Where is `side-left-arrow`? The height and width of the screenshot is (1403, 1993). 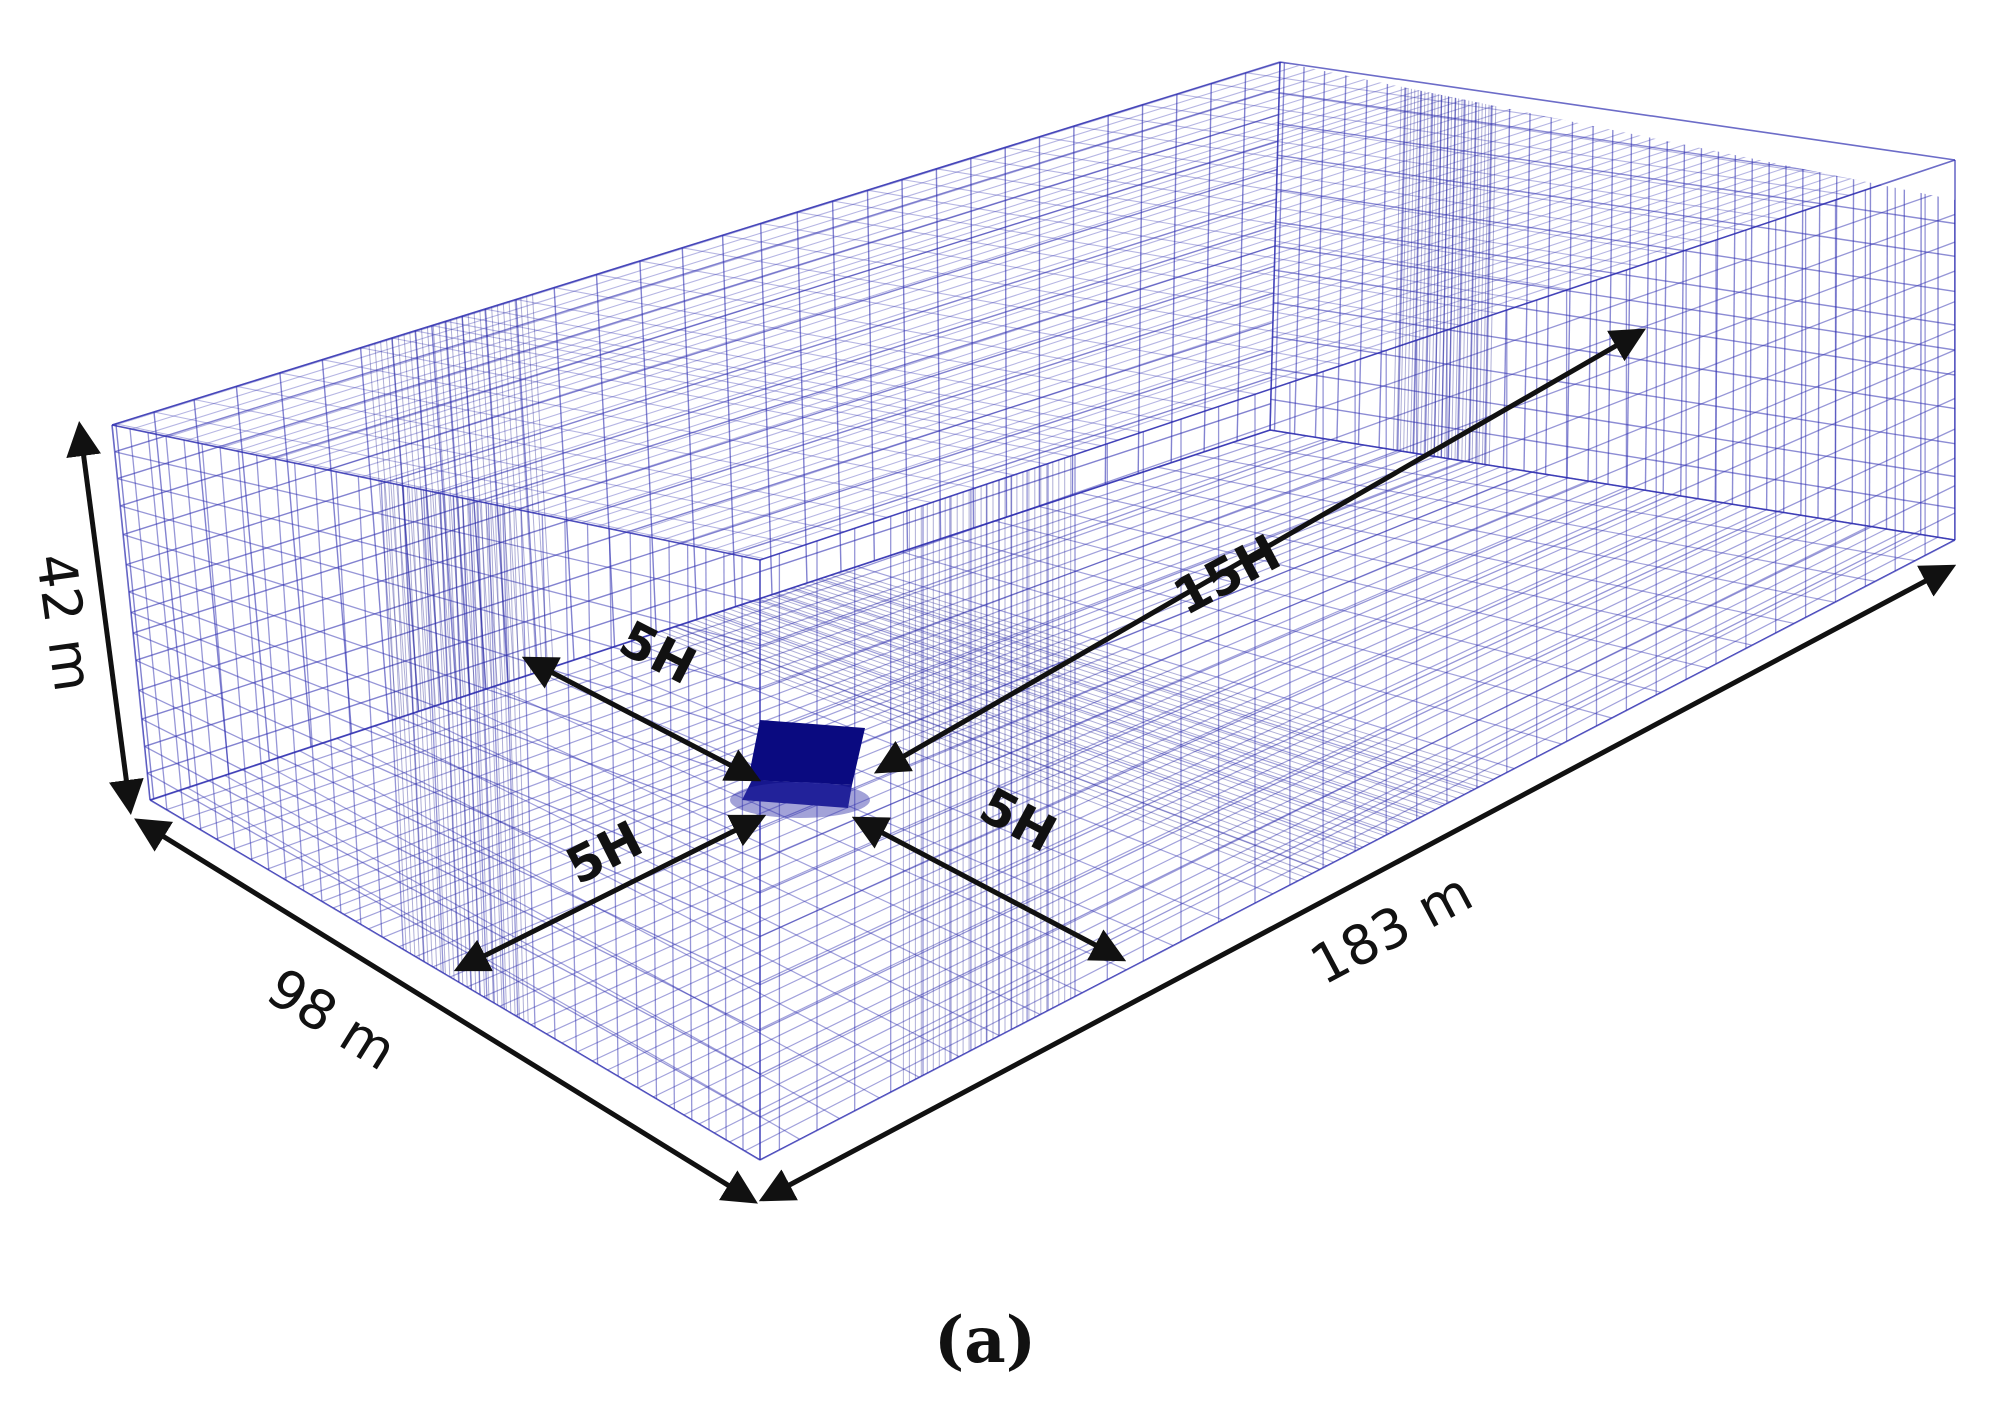
side-left-arrow is located at coordinates (610, 893).